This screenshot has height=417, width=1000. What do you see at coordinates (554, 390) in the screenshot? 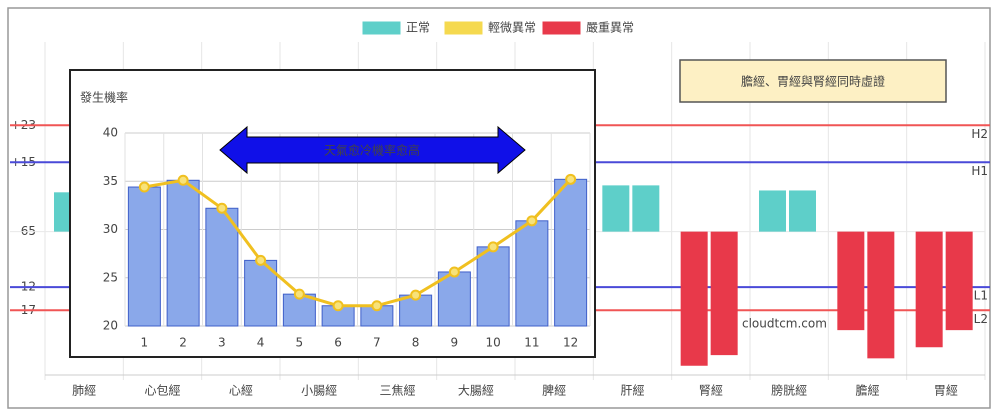
I see `x-tick-label: 脾經` at bounding box center [554, 390].